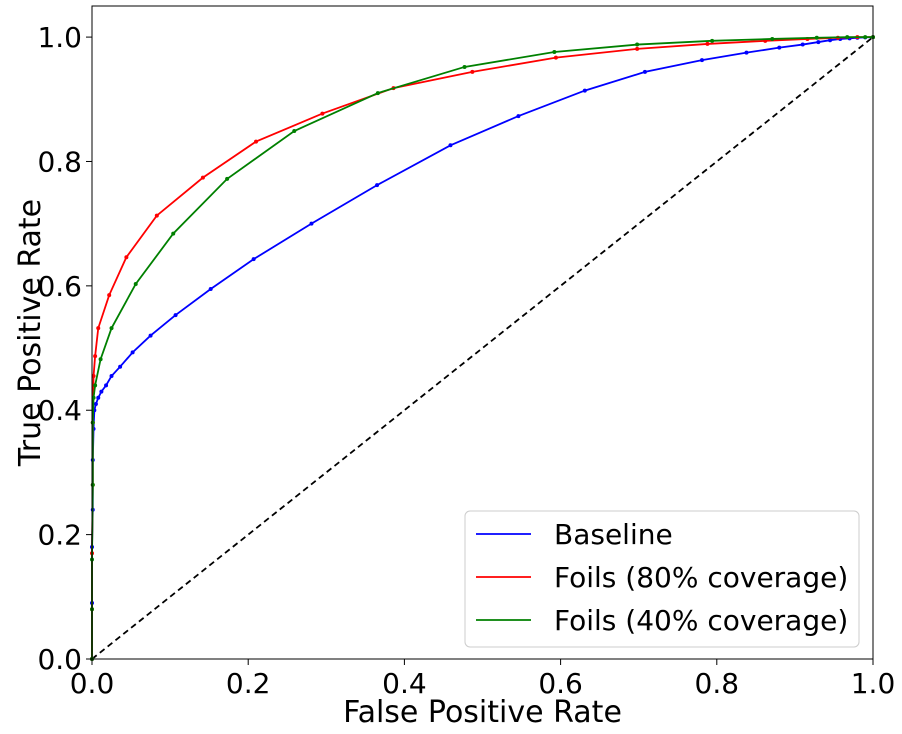 Image resolution: width=902 pixels, height=734 pixels. I want to click on y-tick-label: 0.2, so click(59, 535).